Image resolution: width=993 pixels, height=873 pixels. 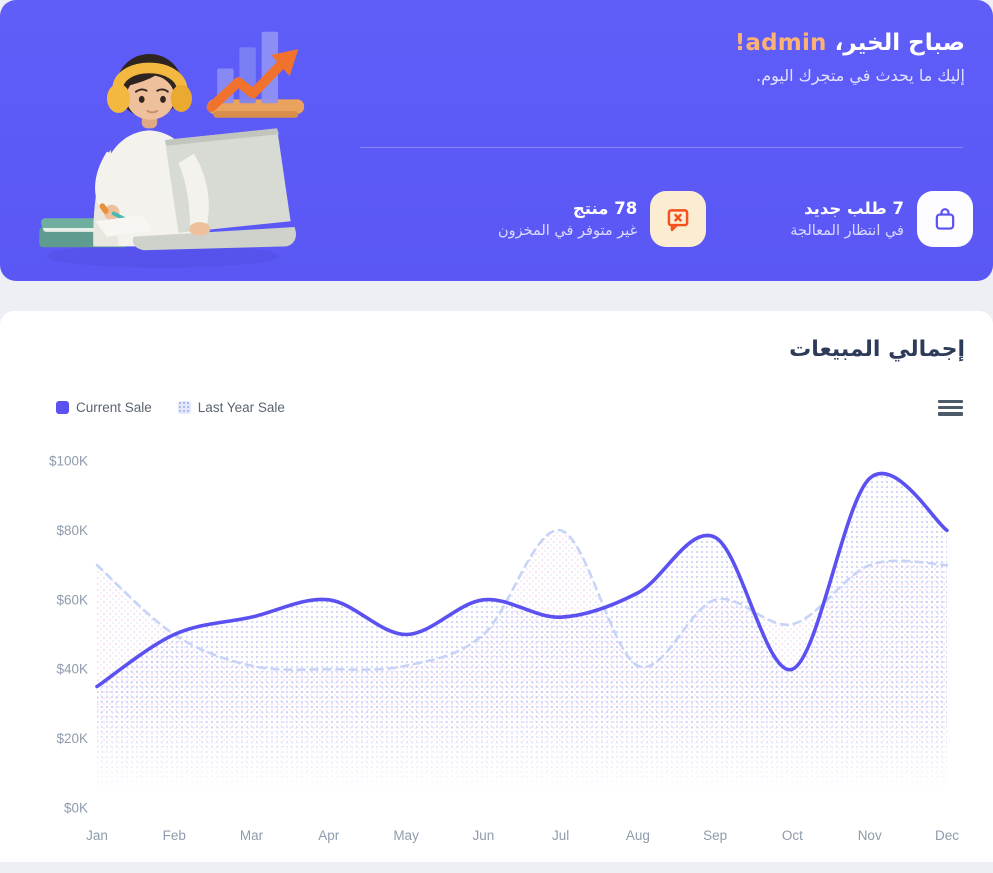 What do you see at coordinates (881, 219) in the screenshot?
I see `stat-new-orders: 7 طلب جديد في انتظار المعالجة` at bounding box center [881, 219].